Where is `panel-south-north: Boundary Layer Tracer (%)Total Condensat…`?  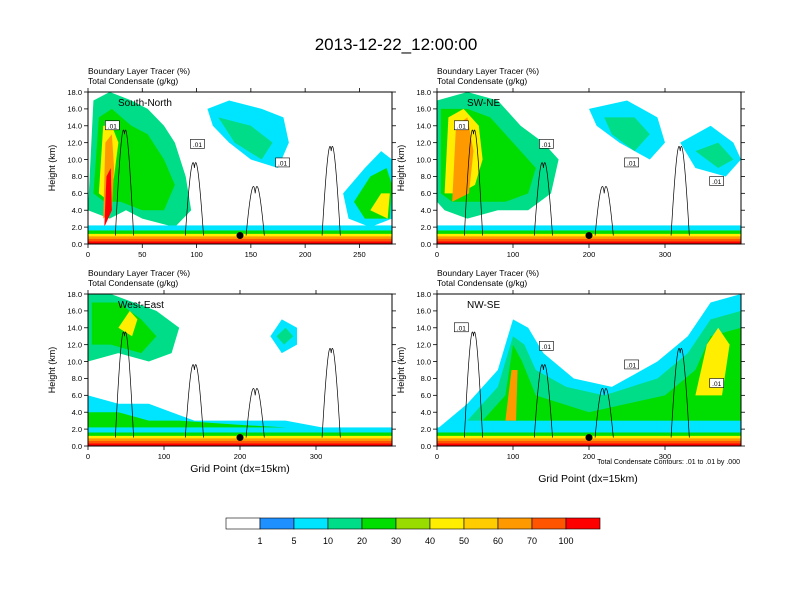
panel-south-north: Boundary Layer Tracer (%)Total Condensat… is located at coordinates (221, 162).